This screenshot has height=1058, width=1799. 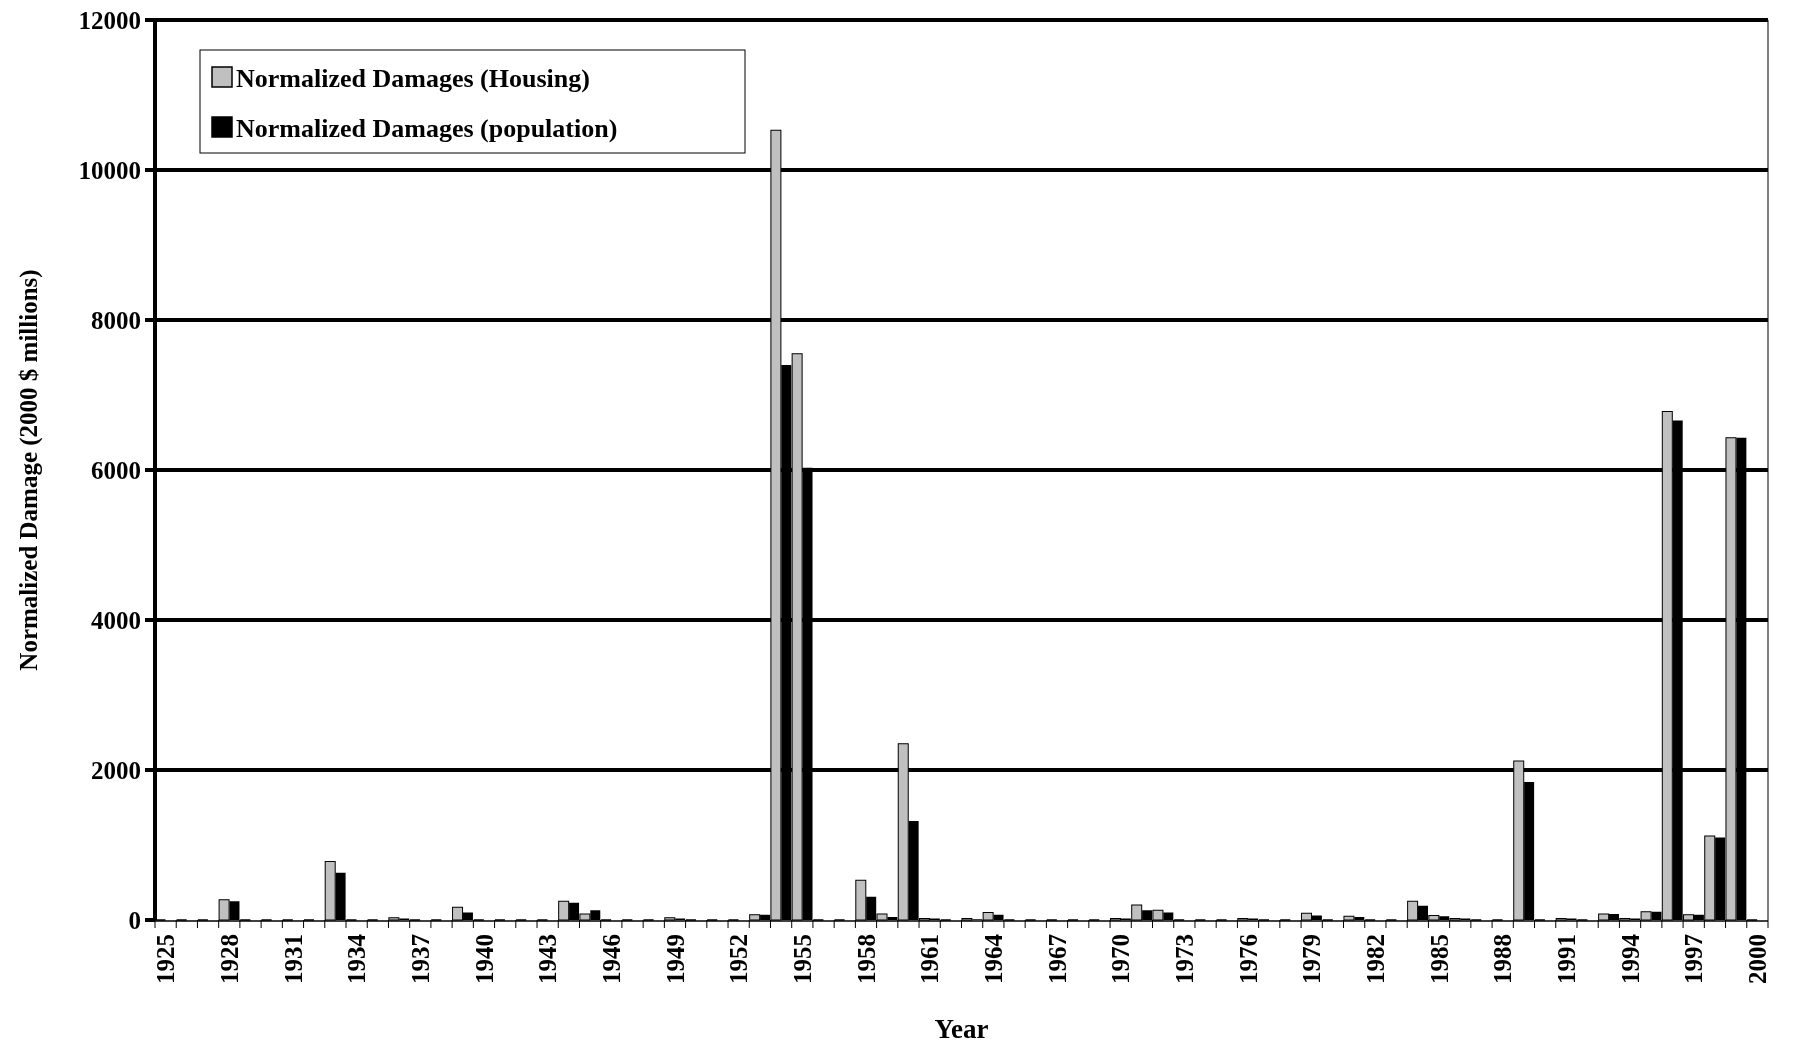 What do you see at coordinates (421, 959) in the screenshot?
I see `x-tick-label: 1937` at bounding box center [421, 959].